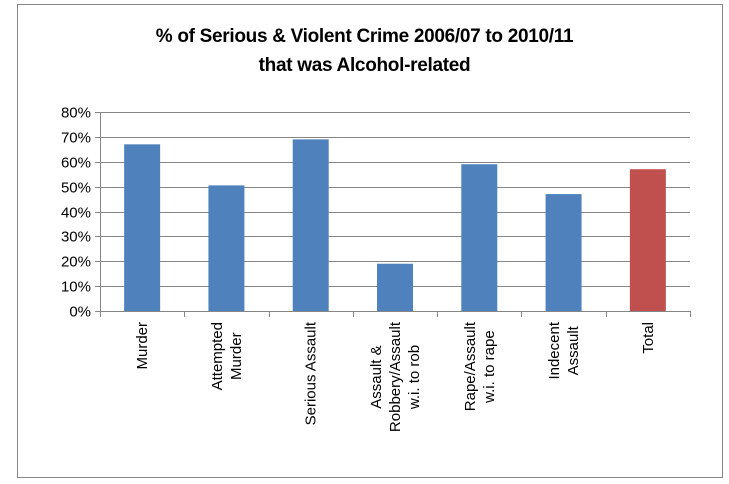 The width and height of the screenshot is (729, 484). What do you see at coordinates (364, 65) in the screenshot?
I see `chart-title-line-2: that was Alcohol-related` at bounding box center [364, 65].